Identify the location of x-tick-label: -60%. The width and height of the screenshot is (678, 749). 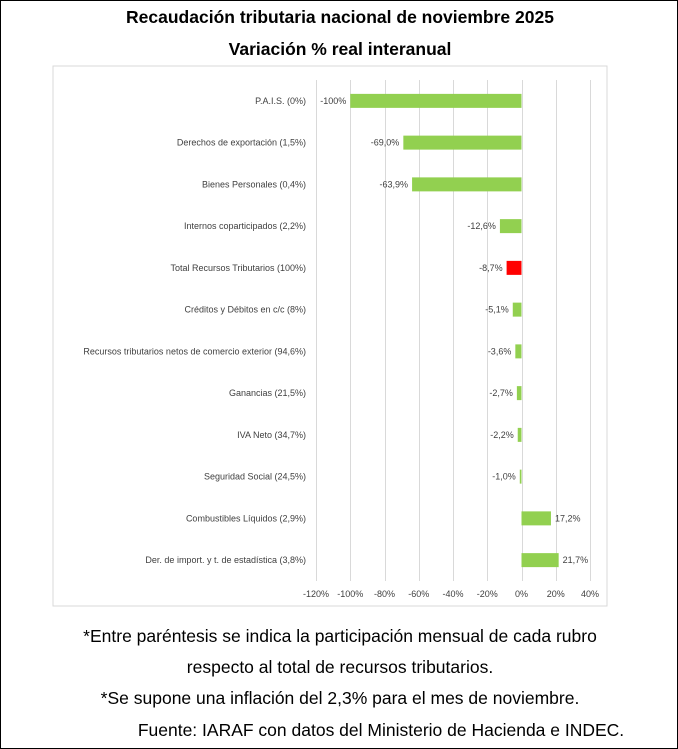
(418, 594).